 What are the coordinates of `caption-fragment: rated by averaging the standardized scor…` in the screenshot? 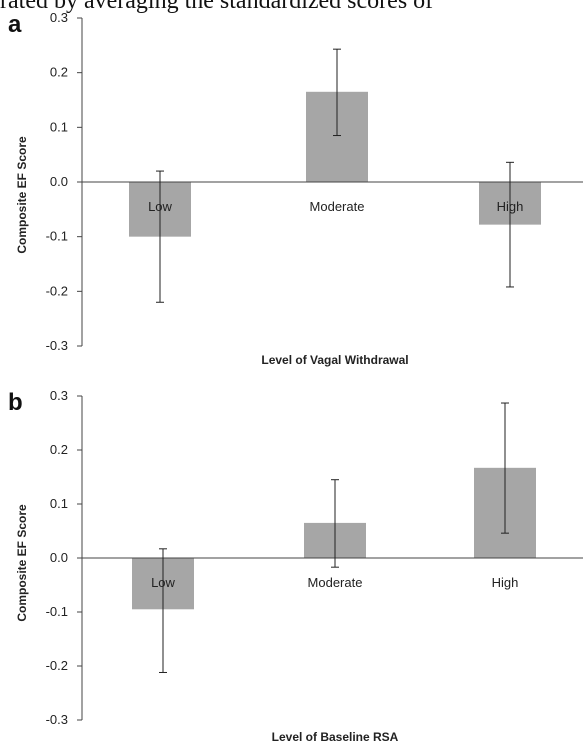 It's located at (217, 7).